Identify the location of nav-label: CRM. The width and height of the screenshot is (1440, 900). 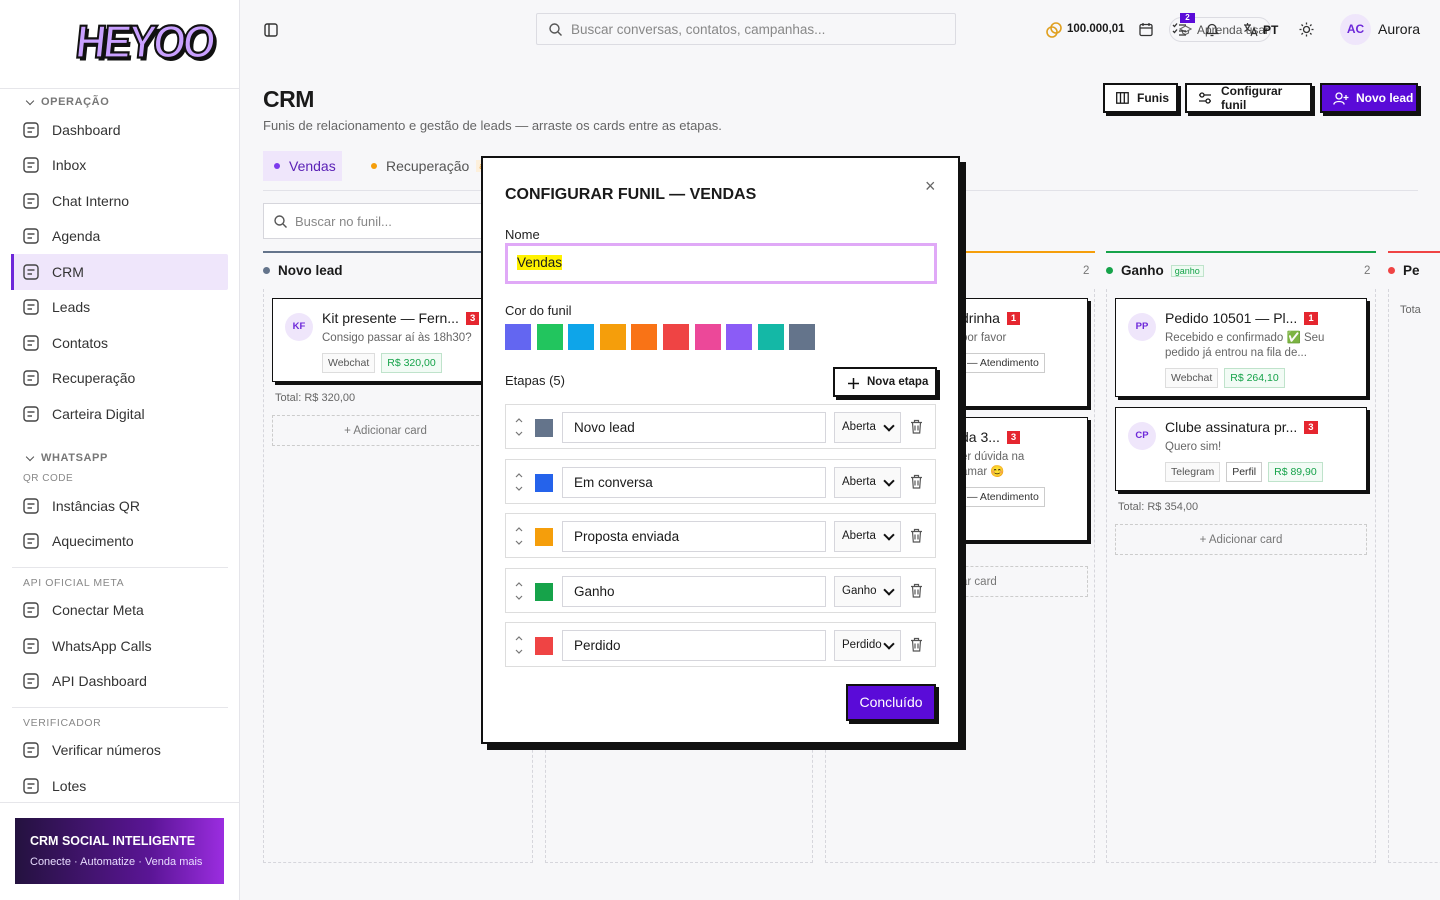
(68, 271).